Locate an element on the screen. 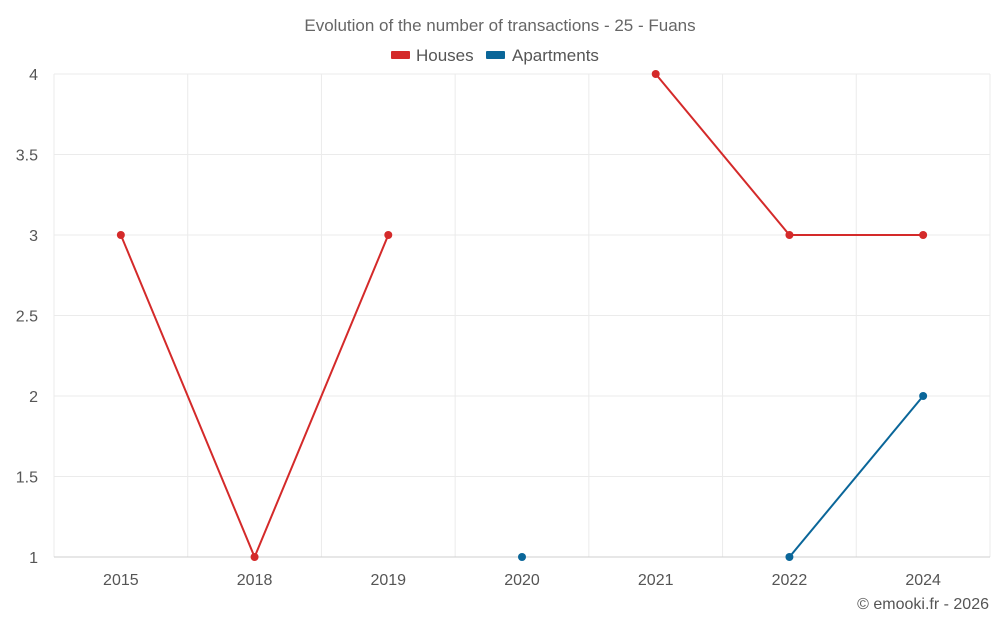 The height and width of the screenshot is (625, 1000). y-axis: 1 1.5 2 2.5 3 3.5 4 is located at coordinates (27, 317).